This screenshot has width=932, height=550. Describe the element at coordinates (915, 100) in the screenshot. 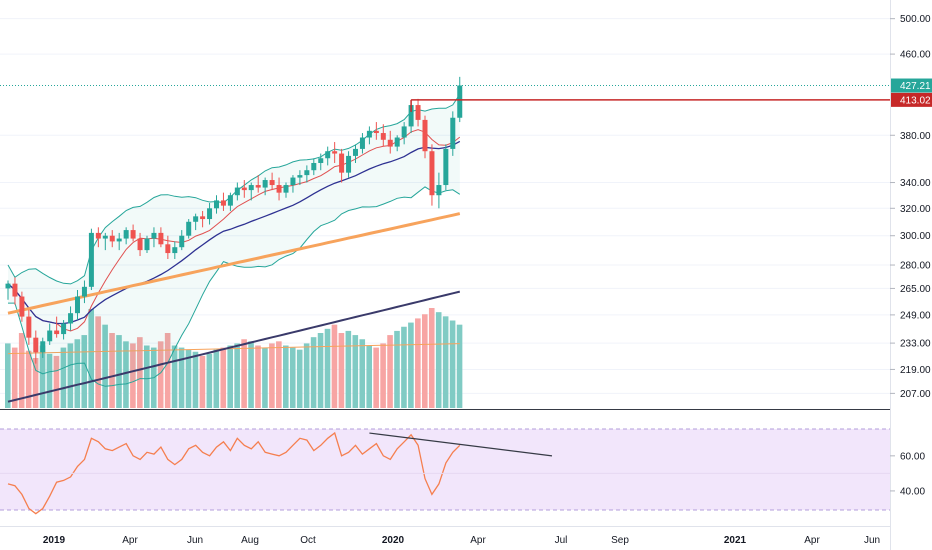

I see `price-tag-label: 413.02` at that location.